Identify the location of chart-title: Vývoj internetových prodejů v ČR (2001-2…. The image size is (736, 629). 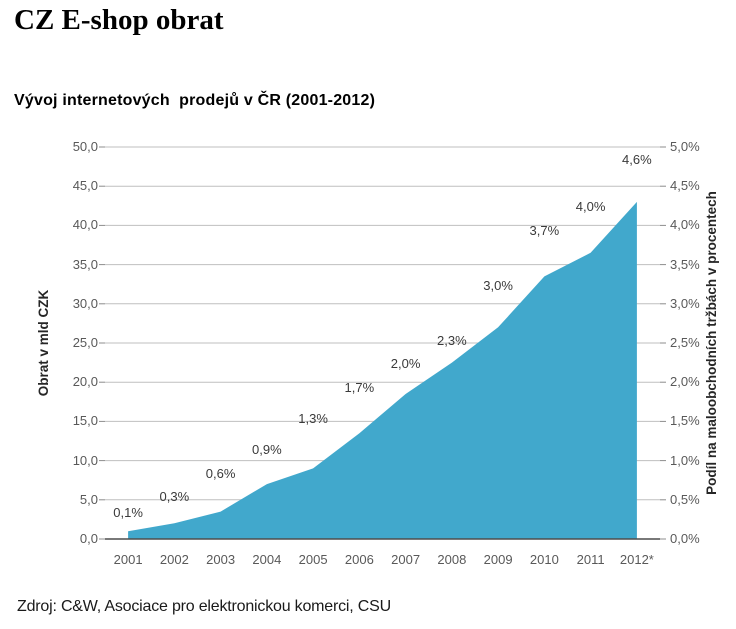
(195, 100).